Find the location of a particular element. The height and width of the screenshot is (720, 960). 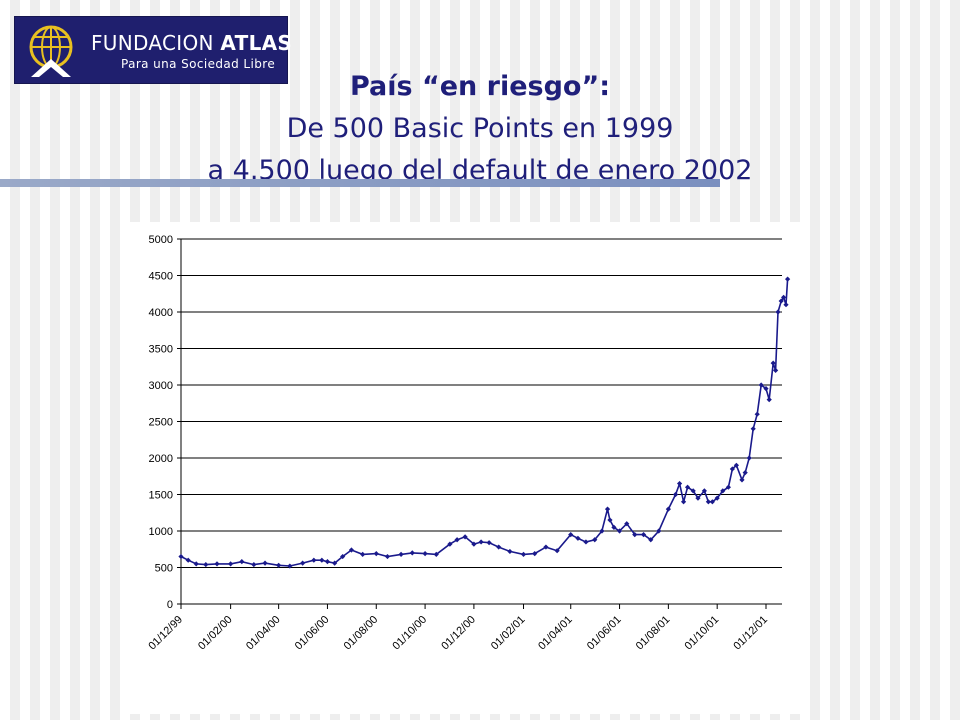

y-tick-label: 4000 is located at coordinates (161, 313).